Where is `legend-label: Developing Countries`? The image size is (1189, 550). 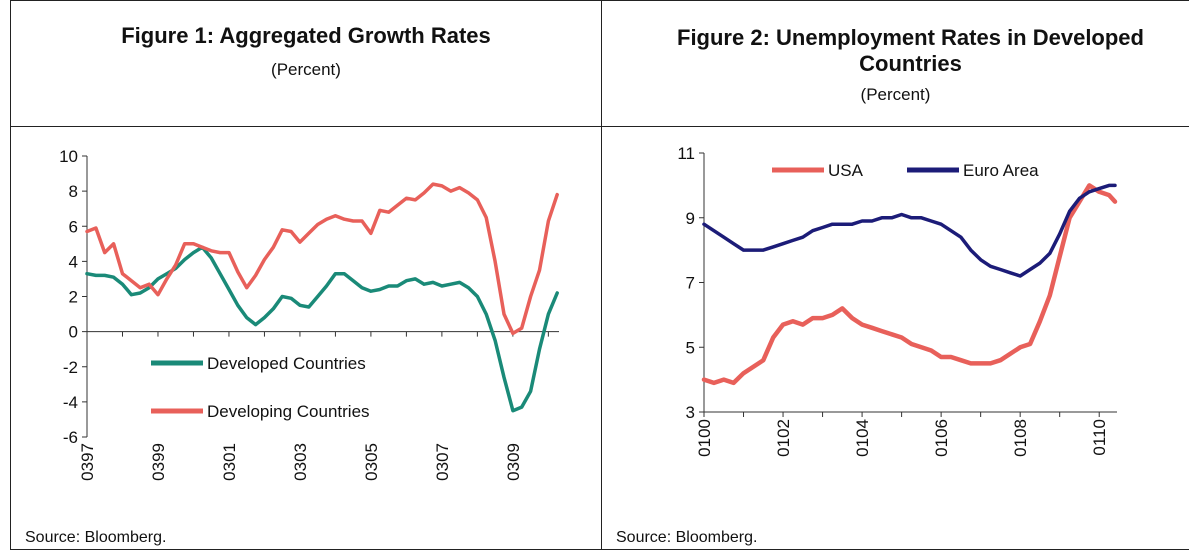
legend-label: Developing Countries is located at coordinates (288, 411).